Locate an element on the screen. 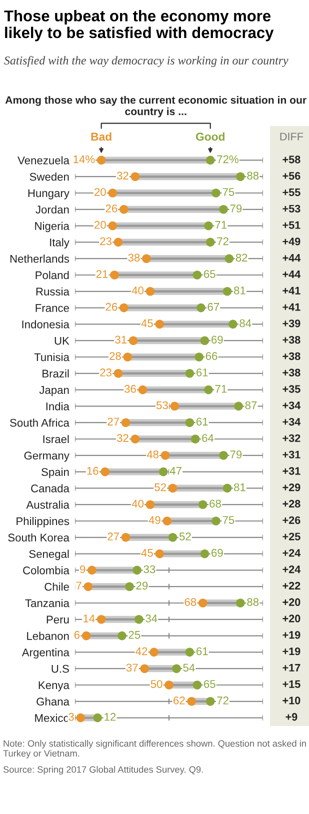 The image size is (309, 814). data-label: 72% is located at coordinates (227, 159).